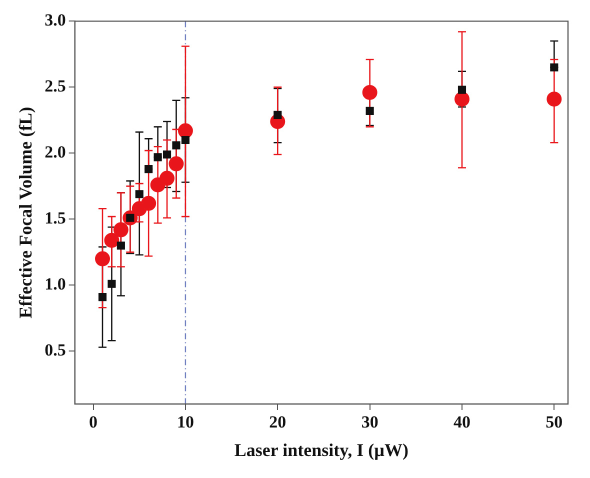 The height and width of the screenshot is (478, 590). Describe the element at coordinates (55, 152) in the screenshot. I see `y-tick-label: 2.0` at that location.